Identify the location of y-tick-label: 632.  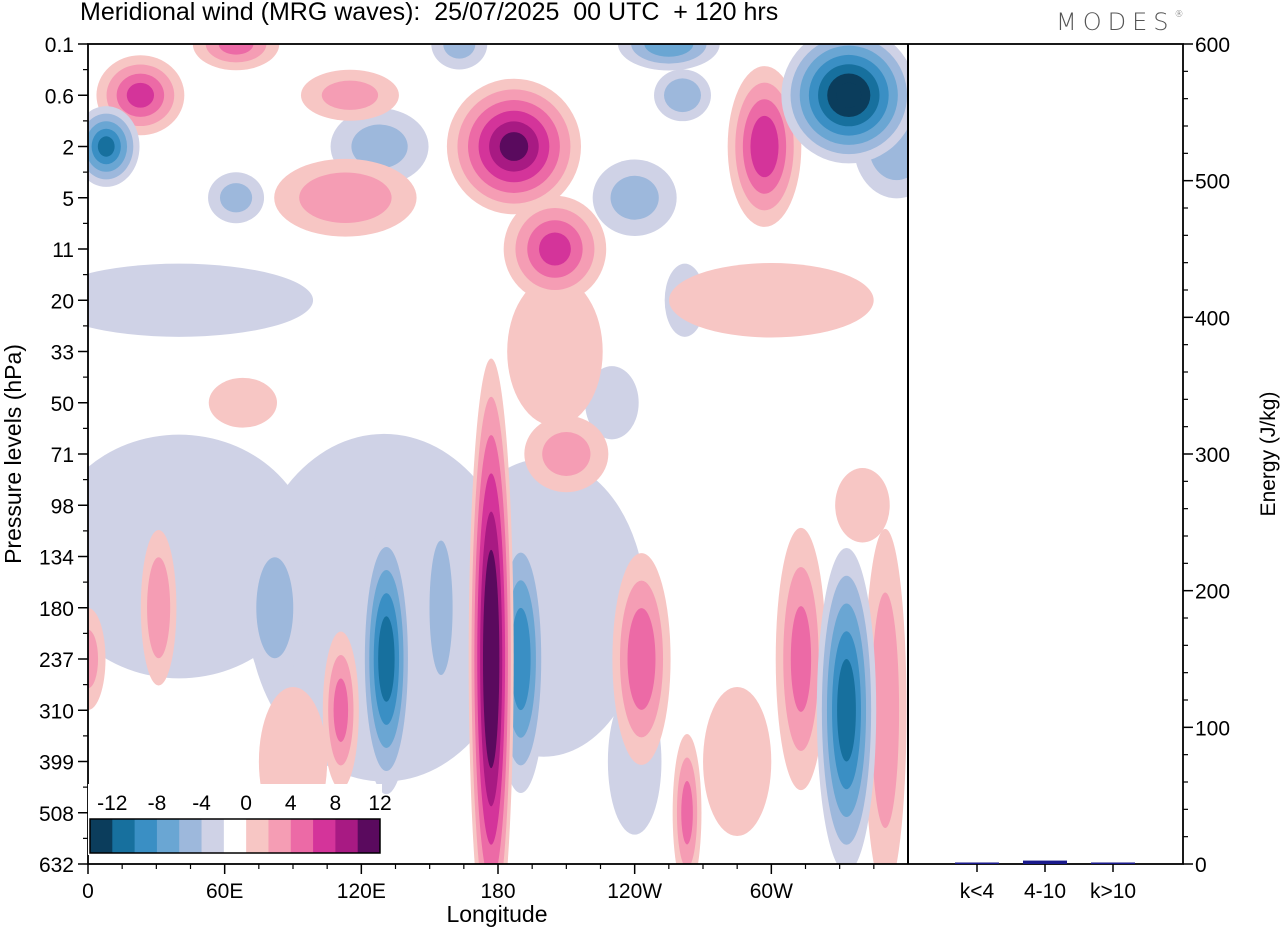
(56, 865).